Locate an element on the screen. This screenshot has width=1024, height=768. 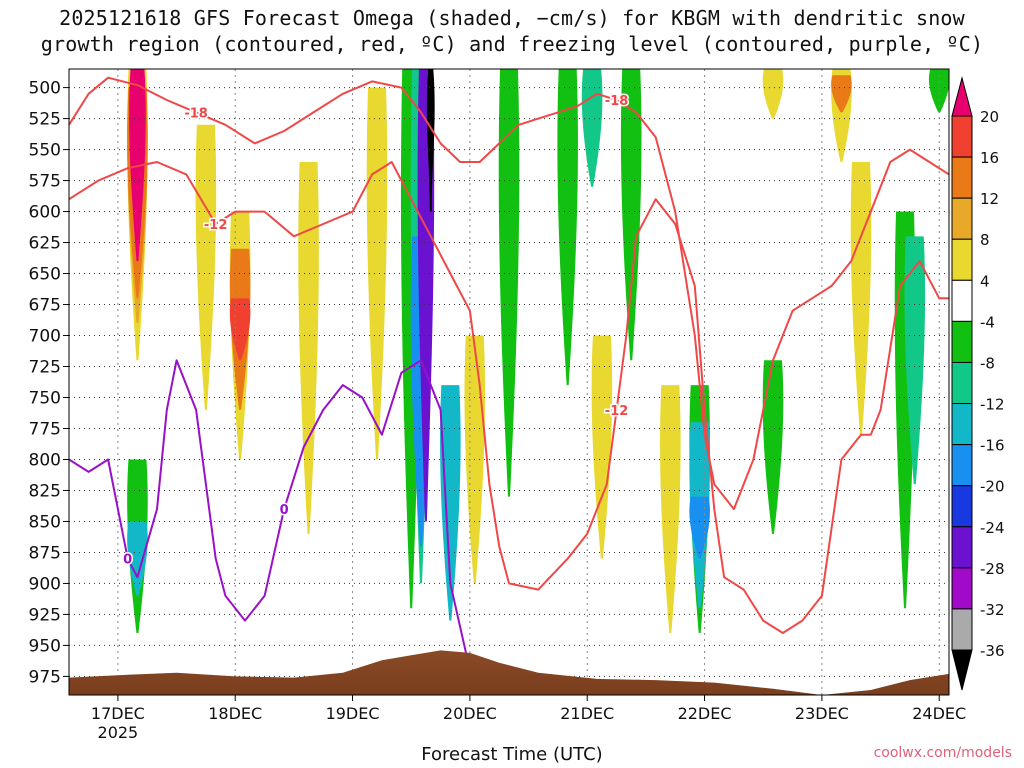
x-tick-label-23DEC: 23DEC is located at coordinates (822, 713).